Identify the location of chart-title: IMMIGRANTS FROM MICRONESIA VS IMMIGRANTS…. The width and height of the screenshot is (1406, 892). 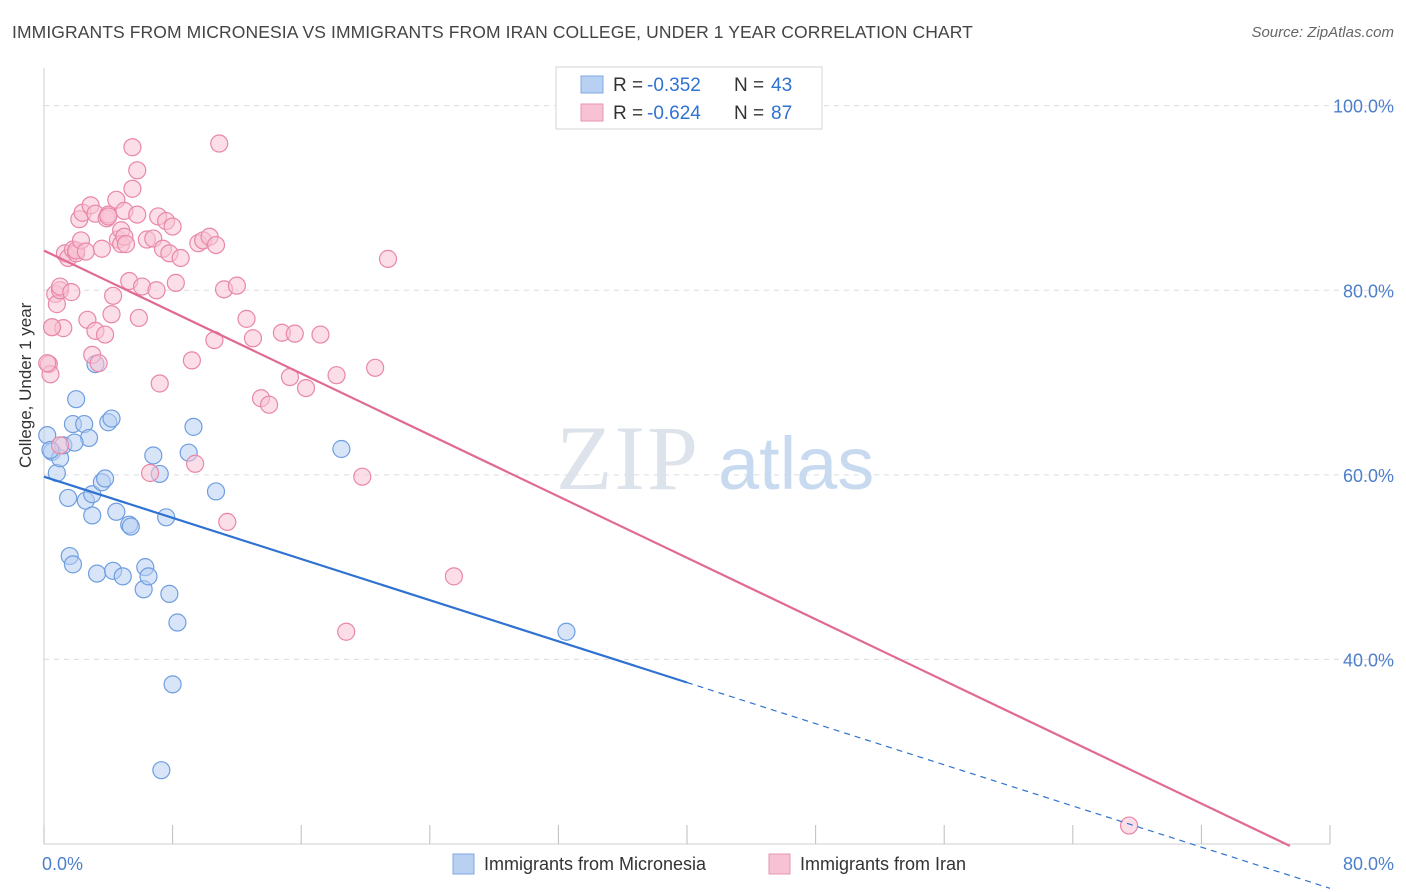
(492, 32).